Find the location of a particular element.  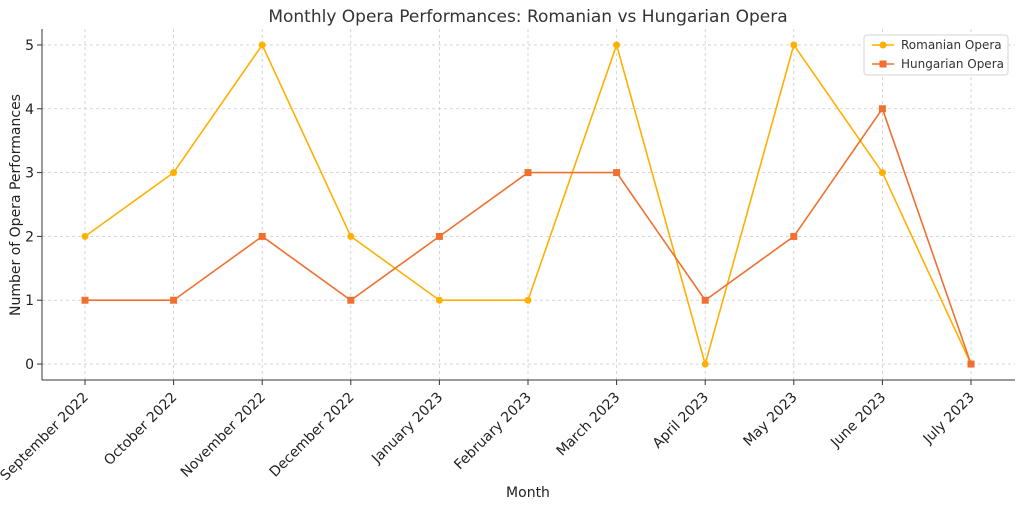

x-tick-label: July 2023 is located at coordinates (949, 419).